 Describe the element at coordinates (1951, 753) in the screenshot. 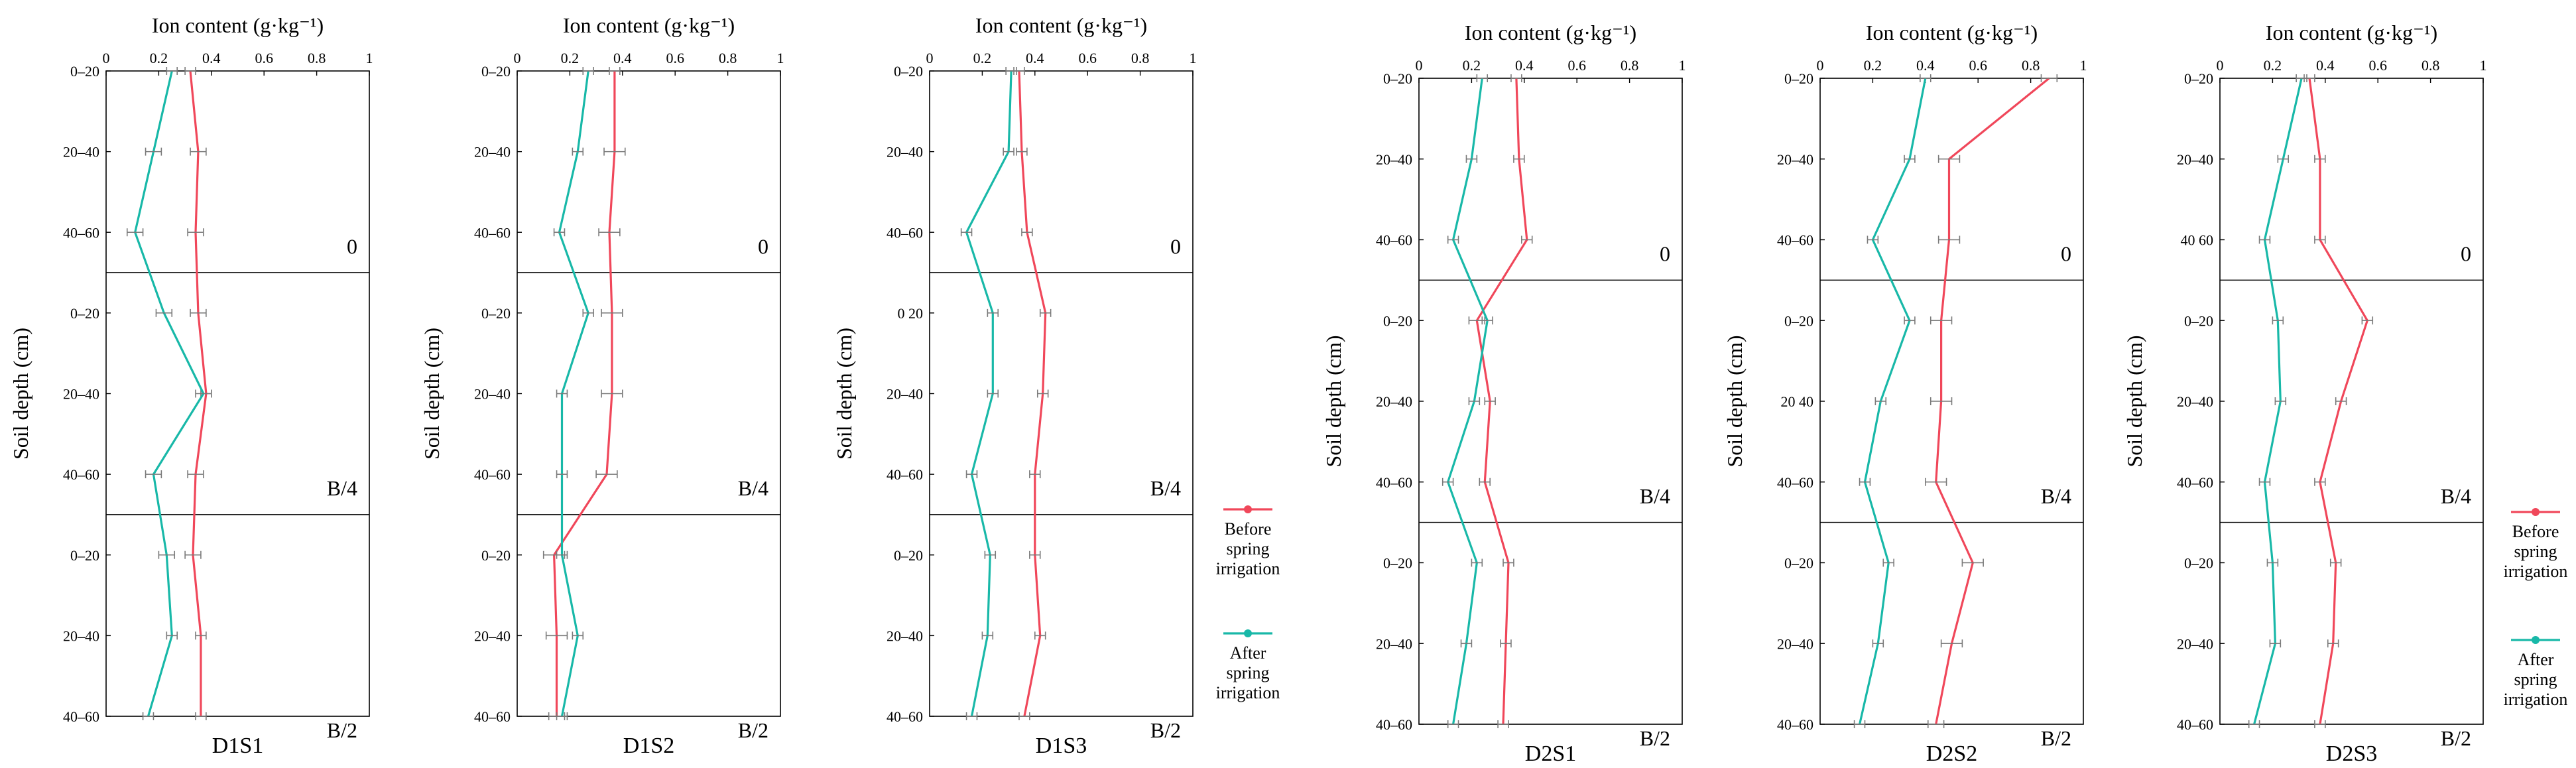

I see `panel-title: D2S2` at that location.